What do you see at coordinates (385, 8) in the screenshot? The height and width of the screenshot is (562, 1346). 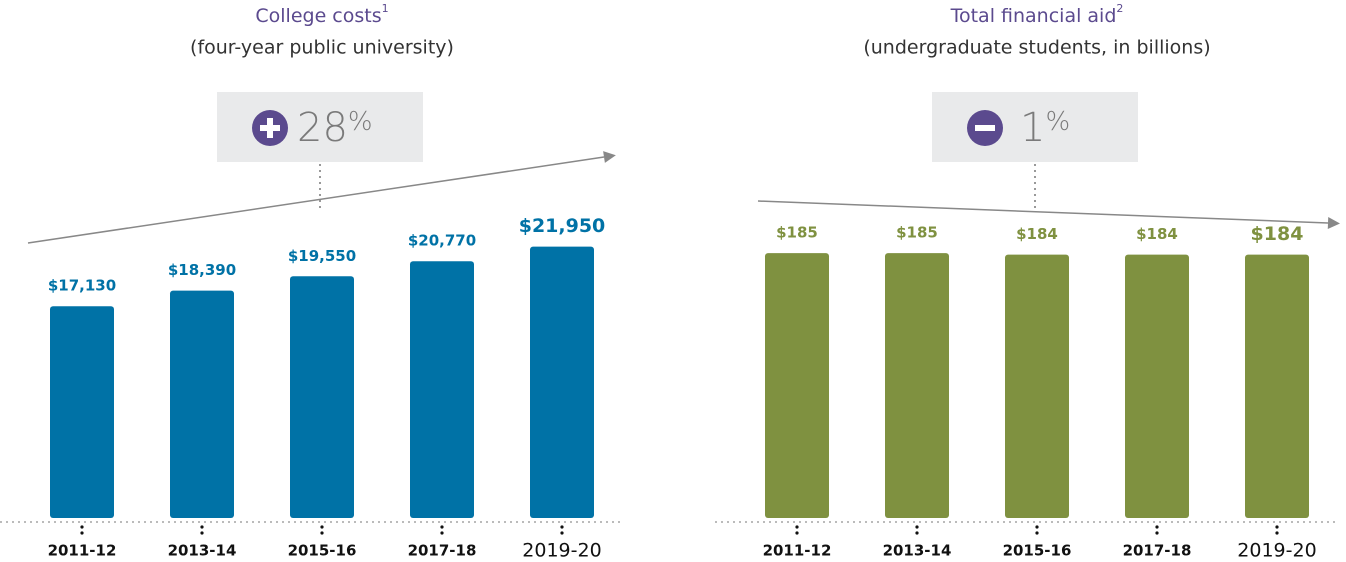 I see `title-superscript: 1` at bounding box center [385, 8].